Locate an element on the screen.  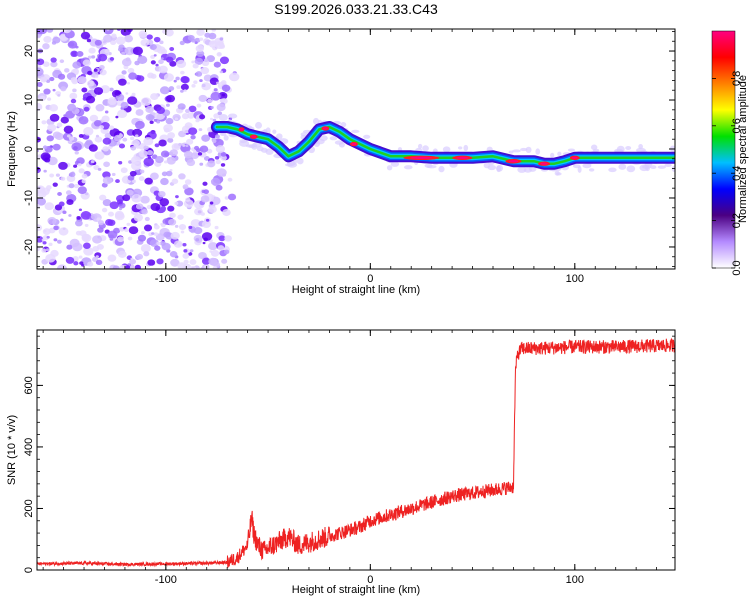
spectrogram-x-label: Height of straight line (km) is located at coordinates (356, 290).